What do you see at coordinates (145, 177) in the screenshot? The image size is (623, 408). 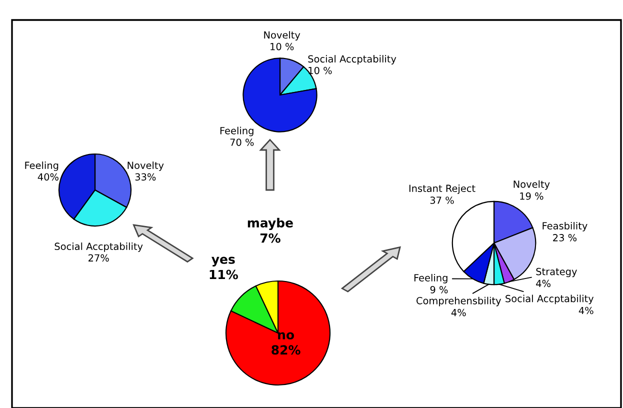 I see `data-label: 33%` at bounding box center [145, 177].